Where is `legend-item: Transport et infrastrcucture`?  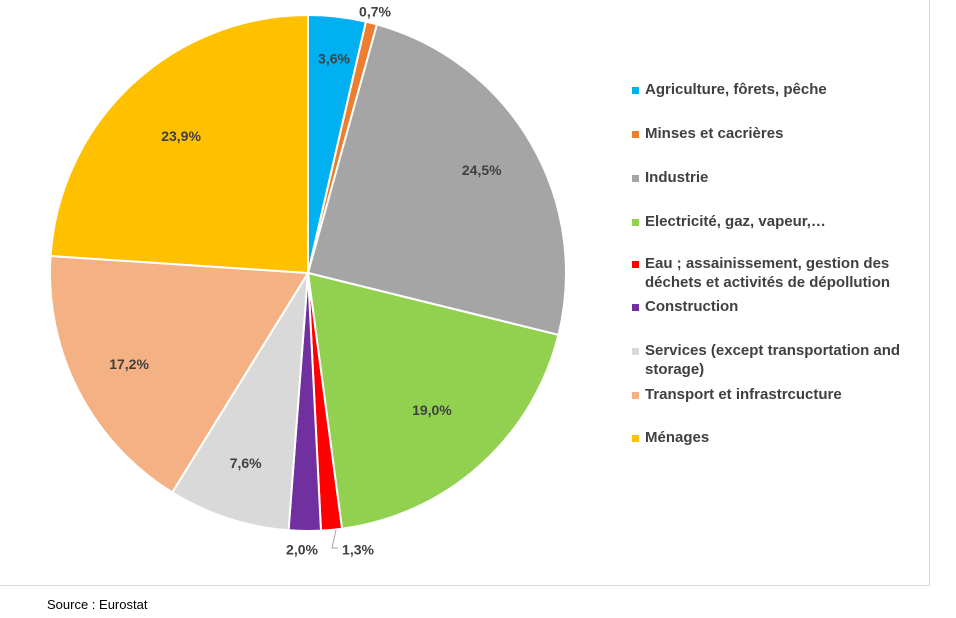
legend-item: Transport et infrastrcucture is located at coordinates (779, 394).